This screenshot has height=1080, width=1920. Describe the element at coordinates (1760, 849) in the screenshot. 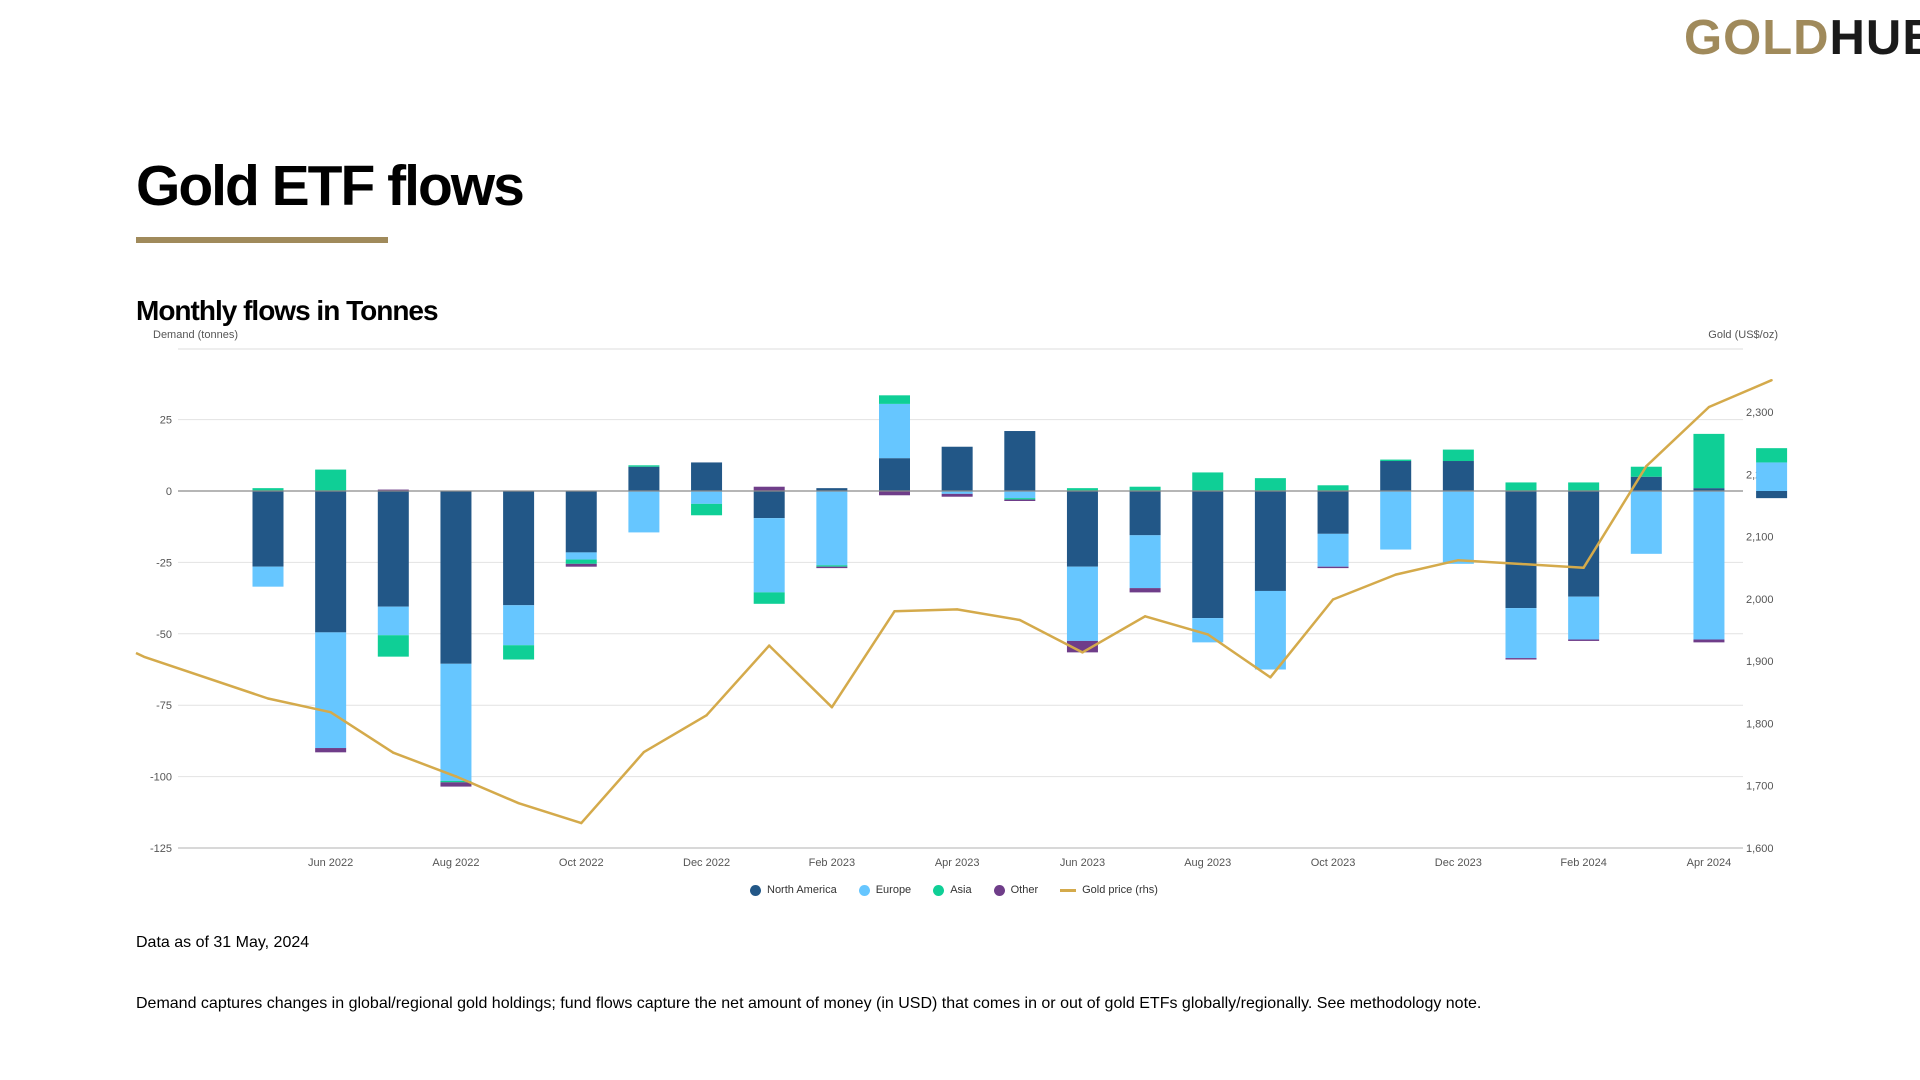

I see `y-right-tick-label: 1,600` at that location.